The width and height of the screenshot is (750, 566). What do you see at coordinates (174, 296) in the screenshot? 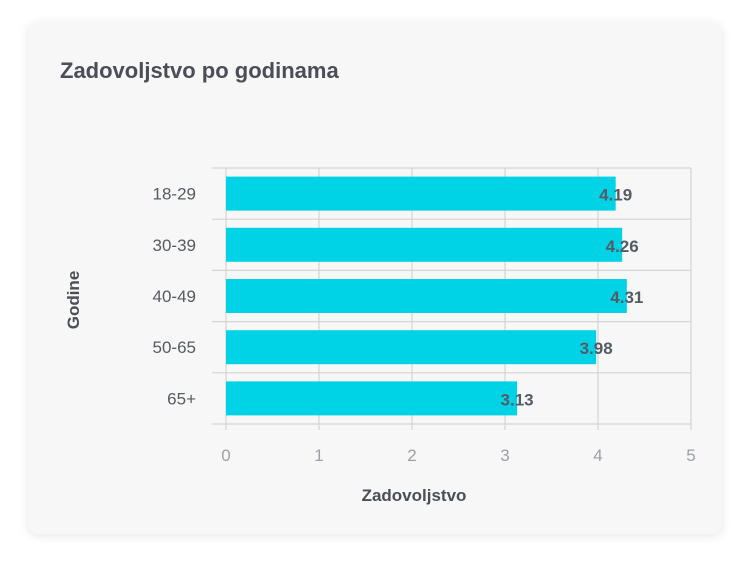
I see `y-tick-label: 40-49` at bounding box center [174, 296].